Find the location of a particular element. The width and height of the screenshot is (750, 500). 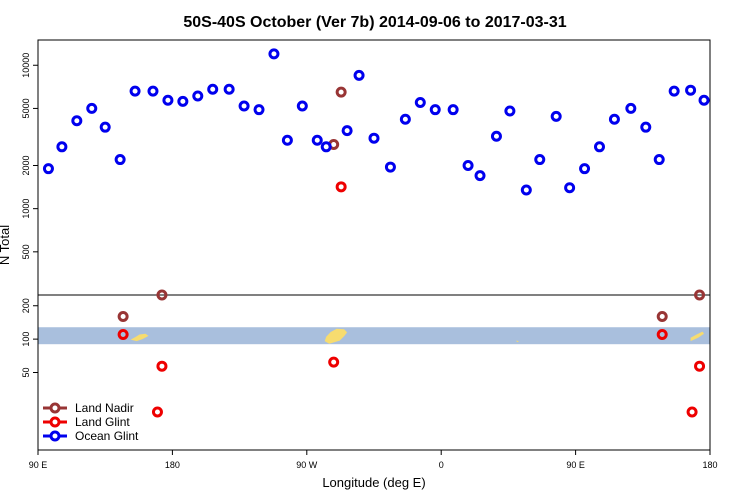

y-tick-label: 100 is located at coordinates (26, 339).